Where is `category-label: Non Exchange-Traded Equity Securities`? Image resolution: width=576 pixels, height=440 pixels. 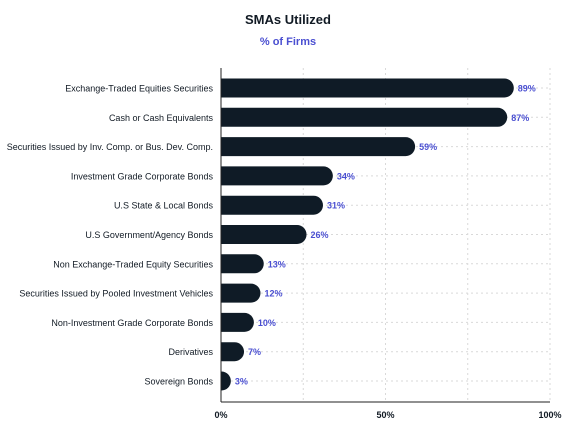
category-label: Non Exchange-Traded Equity Securities is located at coordinates (133, 264).